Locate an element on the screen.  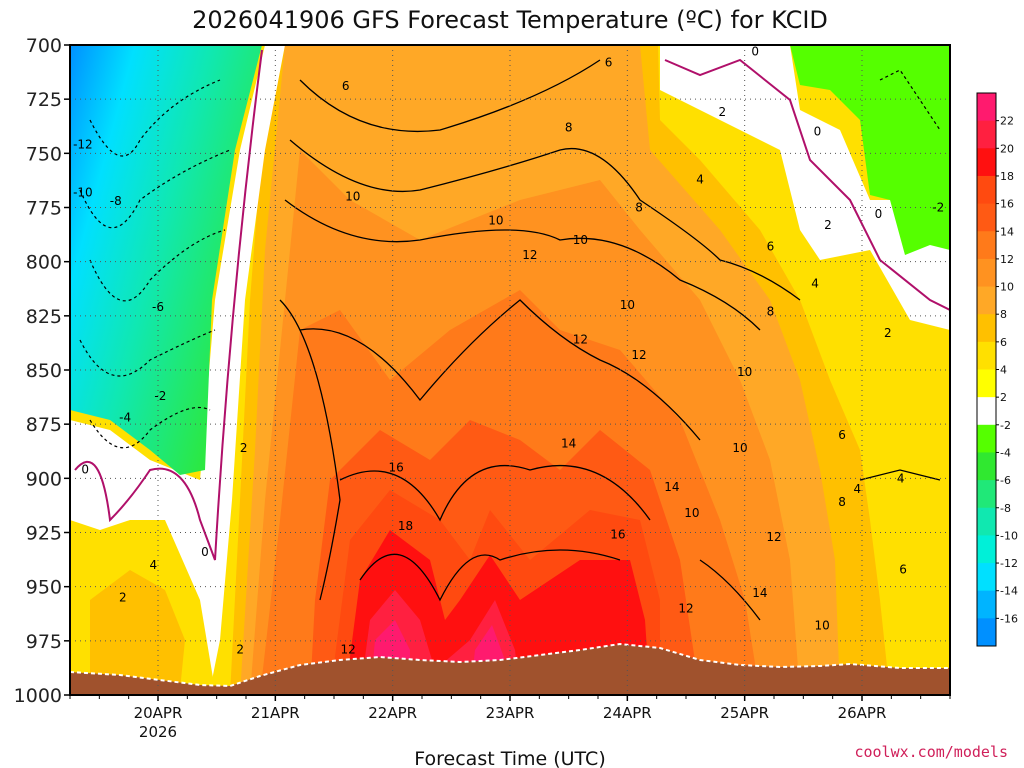
terrain is located at coordinates (510, 668).